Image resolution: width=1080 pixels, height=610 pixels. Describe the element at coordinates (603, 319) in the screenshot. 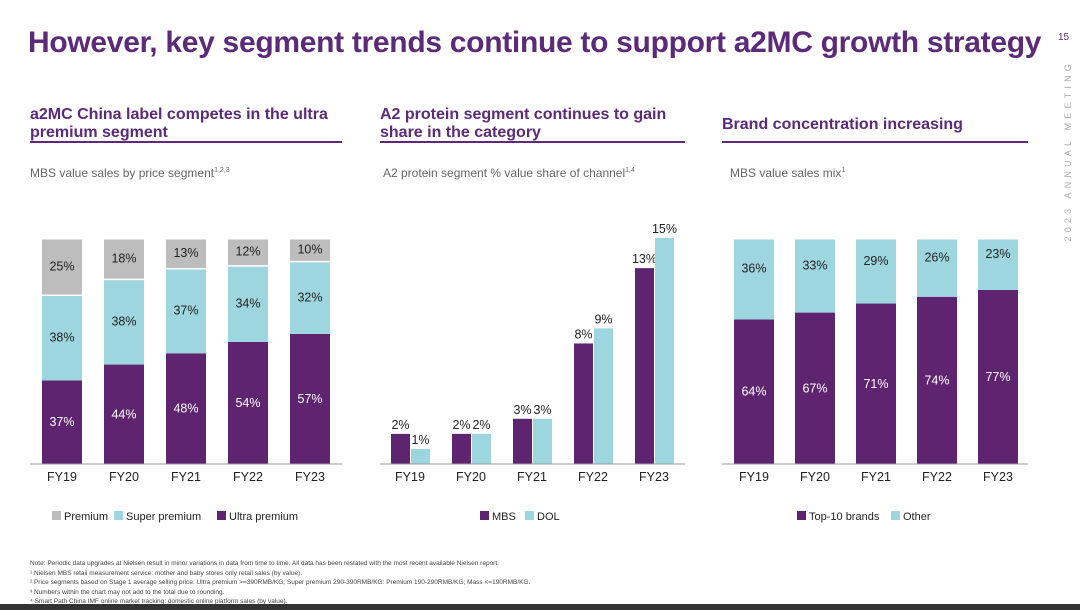

I see `data-label: 9%` at that location.